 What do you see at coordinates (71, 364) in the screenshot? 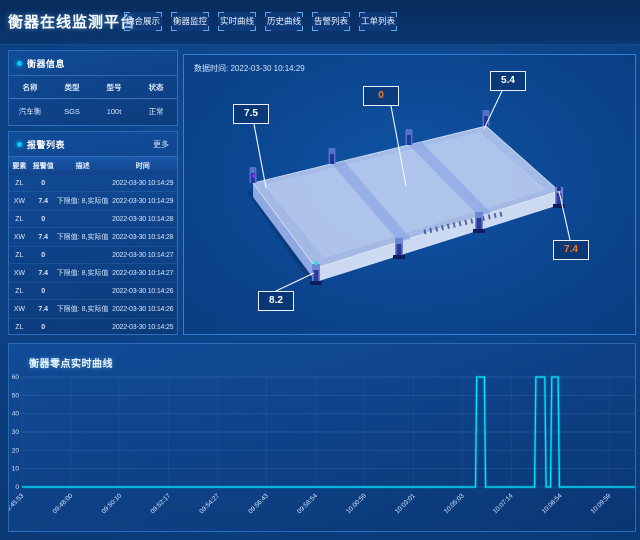
I see `chart-title: 衡器零点实时曲线` at bounding box center [71, 364].